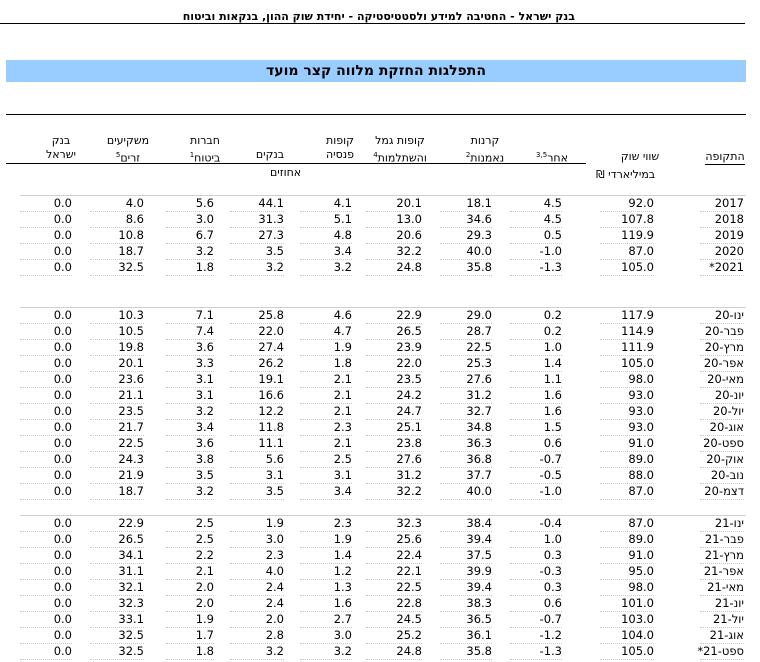 Image resolution: width=760 pixels, height=662 pixels. Describe the element at coordinates (61, 147) in the screenshot. I see `col-bank-of-israel: בנק ישראל` at that location.